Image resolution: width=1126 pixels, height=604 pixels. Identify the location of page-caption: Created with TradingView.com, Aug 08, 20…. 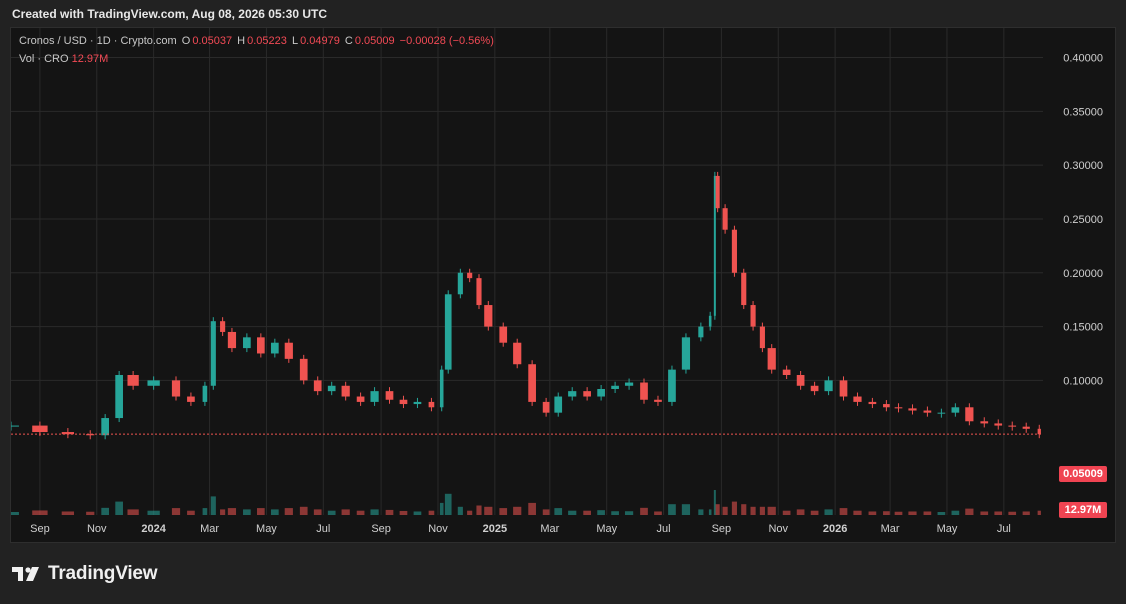
(169, 14).